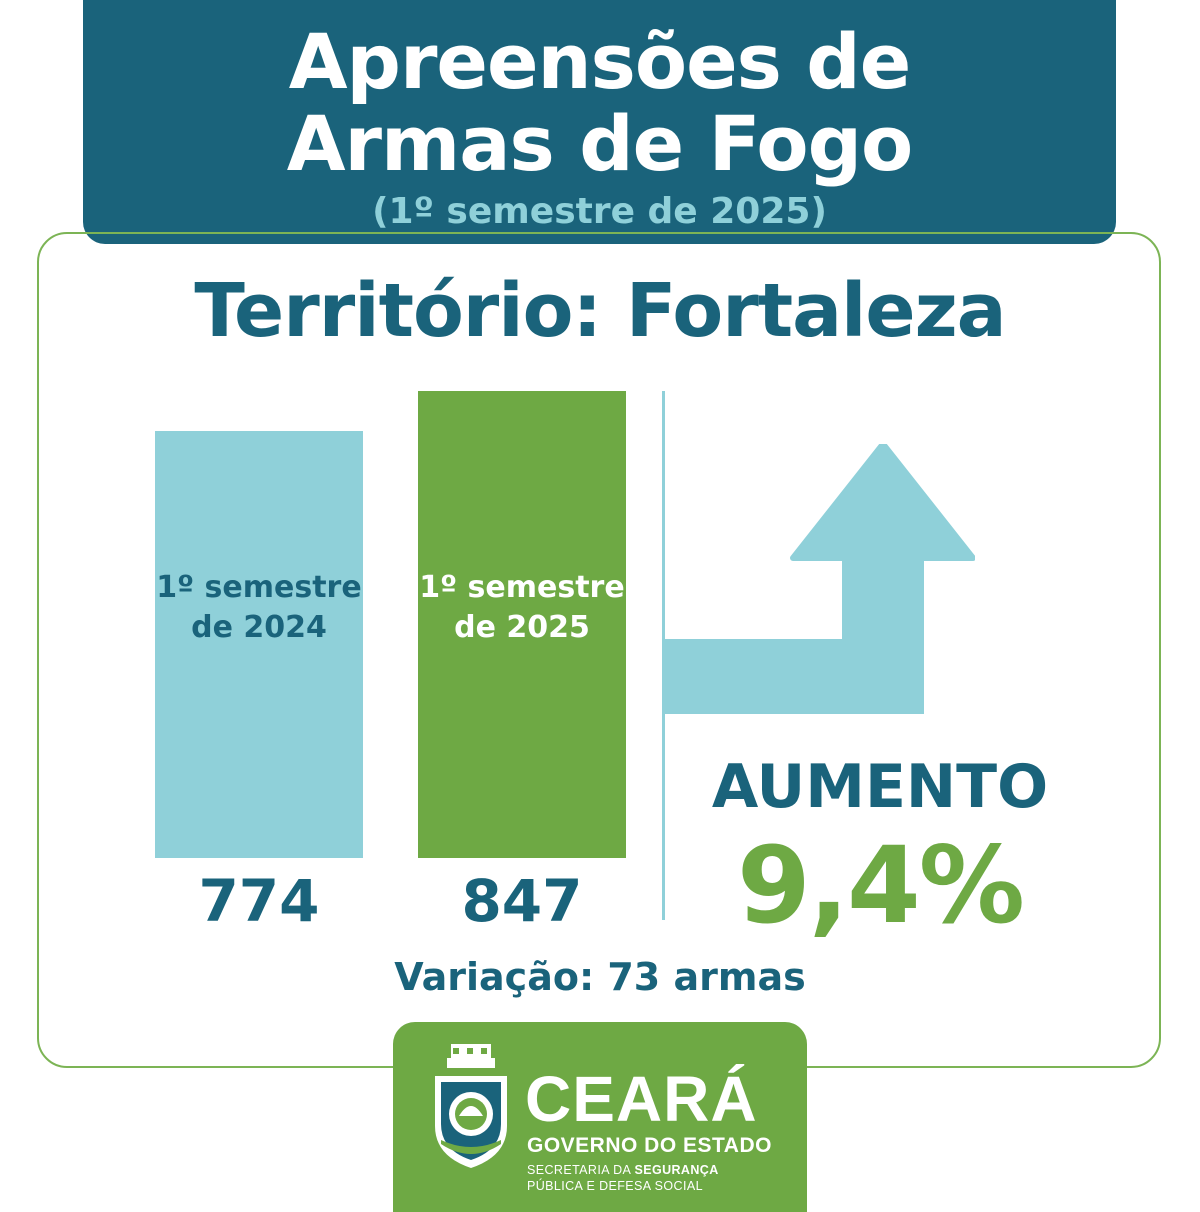  Describe the element at coordinates (599, 211) in the screenshot. I see `subtitle: (1º semestre de 2025)` at that location.